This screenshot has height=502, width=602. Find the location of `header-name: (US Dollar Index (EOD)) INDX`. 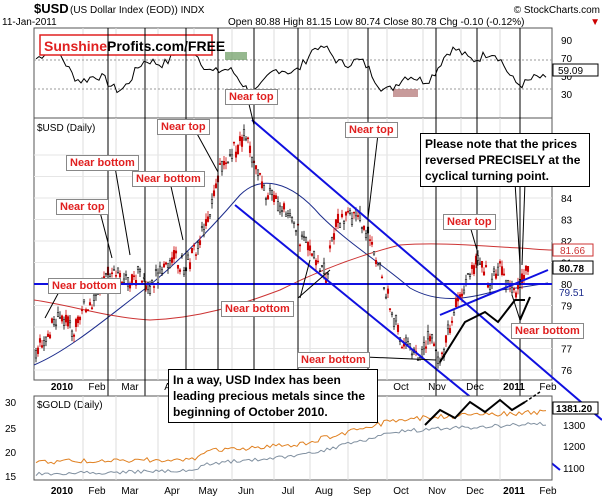

header-name: (US Dollar Index (EOD)) INDX is located at coordinates (137, 10).